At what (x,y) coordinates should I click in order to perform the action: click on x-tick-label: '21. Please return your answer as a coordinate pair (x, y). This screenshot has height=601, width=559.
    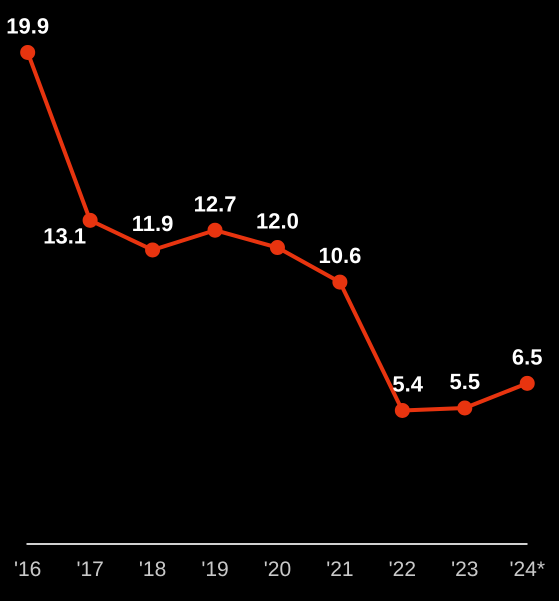
    Looking at the image, I should click on (340, 570).